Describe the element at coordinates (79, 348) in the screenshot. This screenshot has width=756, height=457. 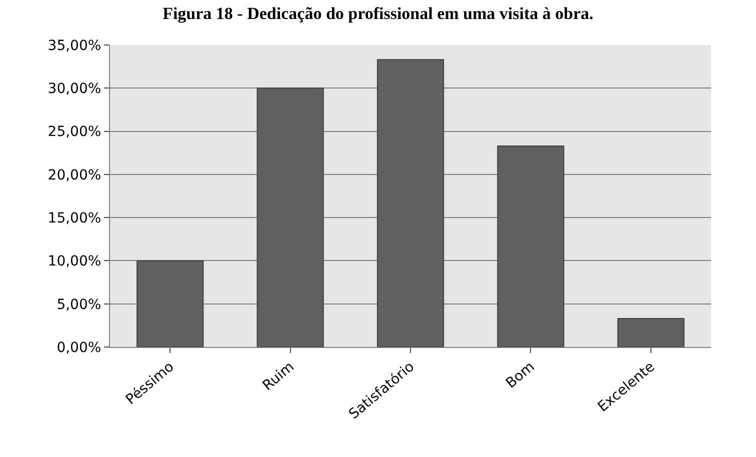
I see `y-tick-label: 0,00%` at that location.